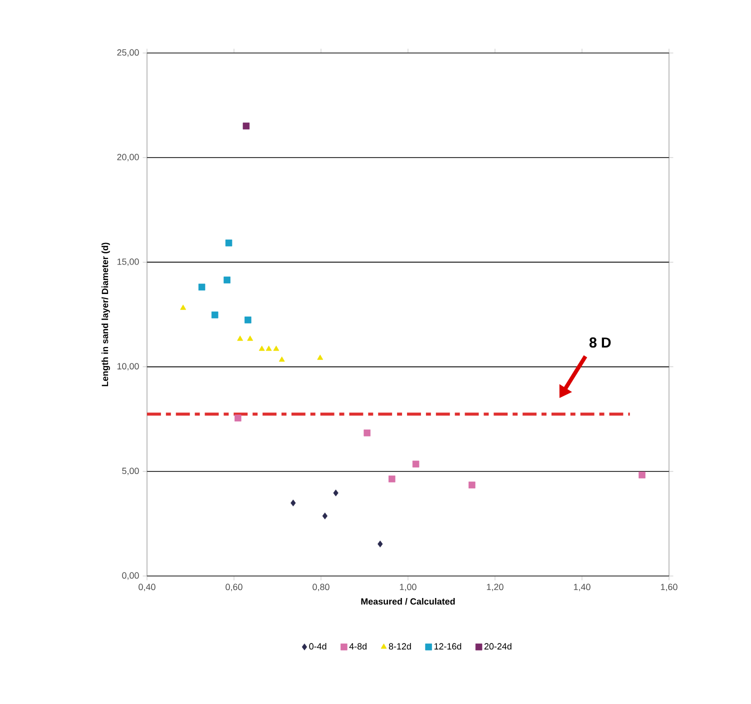 The height and width of the screenshot is (704, 751). Describe the element at coordinates (234, 588) in the screenshot. I see `x-tick-label: 0,60` at that location.